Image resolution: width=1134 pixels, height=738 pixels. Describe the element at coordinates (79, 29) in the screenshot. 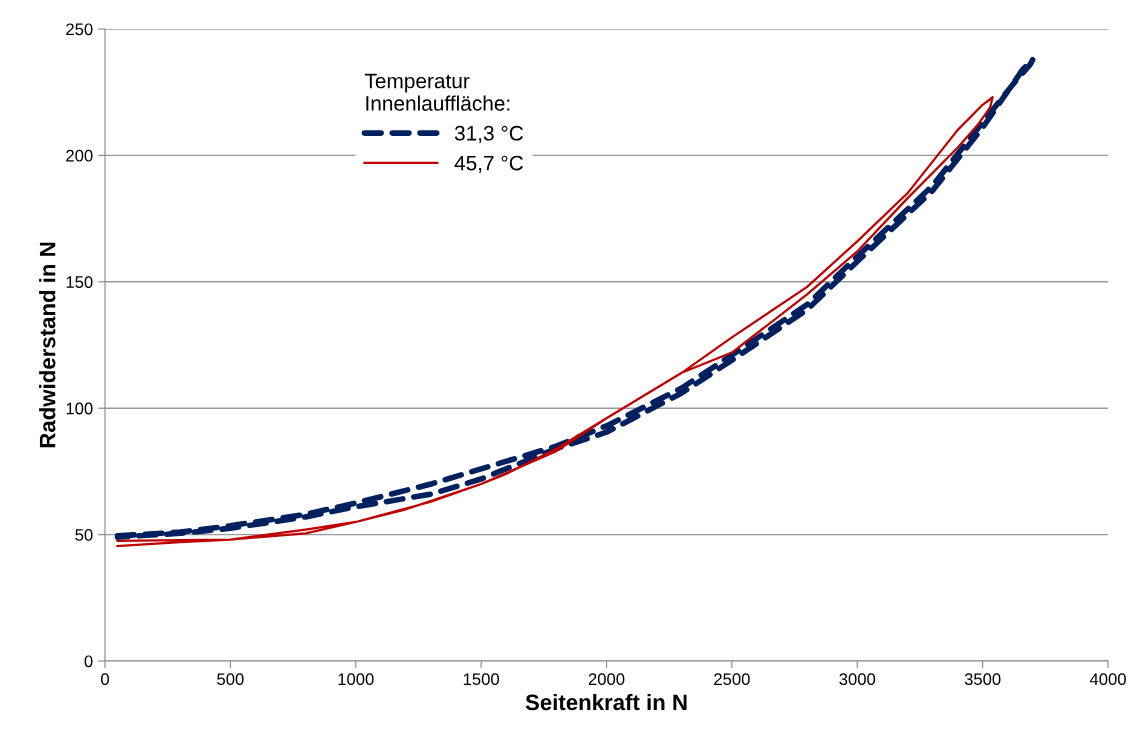

I see `y-tick-label: 250` at that location.